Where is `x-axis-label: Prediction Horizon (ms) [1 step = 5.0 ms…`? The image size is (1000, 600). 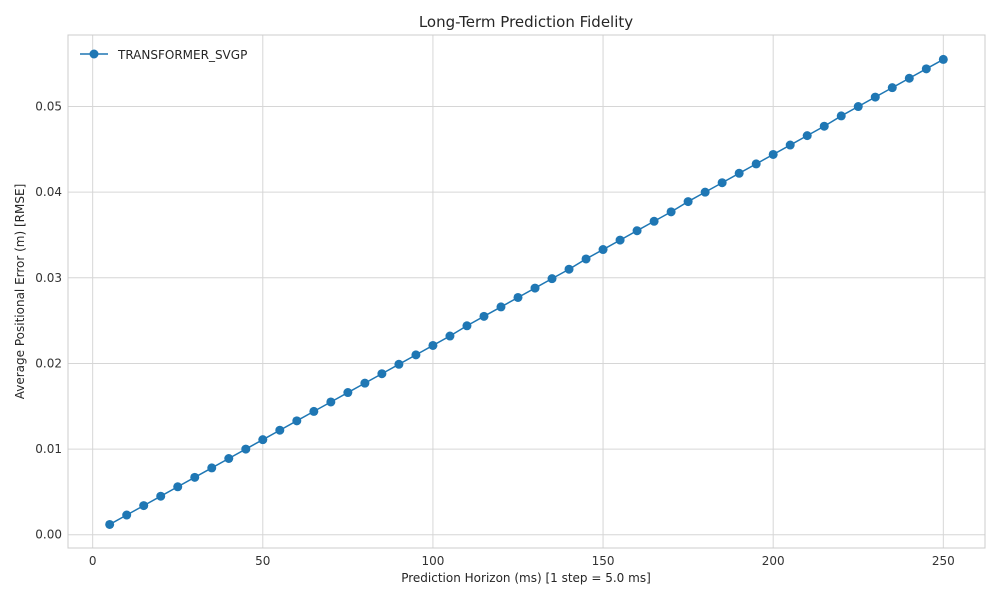 x-axis-label: Prediction Horizon (ms) [1 step = 5.0 ms… is located at coordinates (526, 578).